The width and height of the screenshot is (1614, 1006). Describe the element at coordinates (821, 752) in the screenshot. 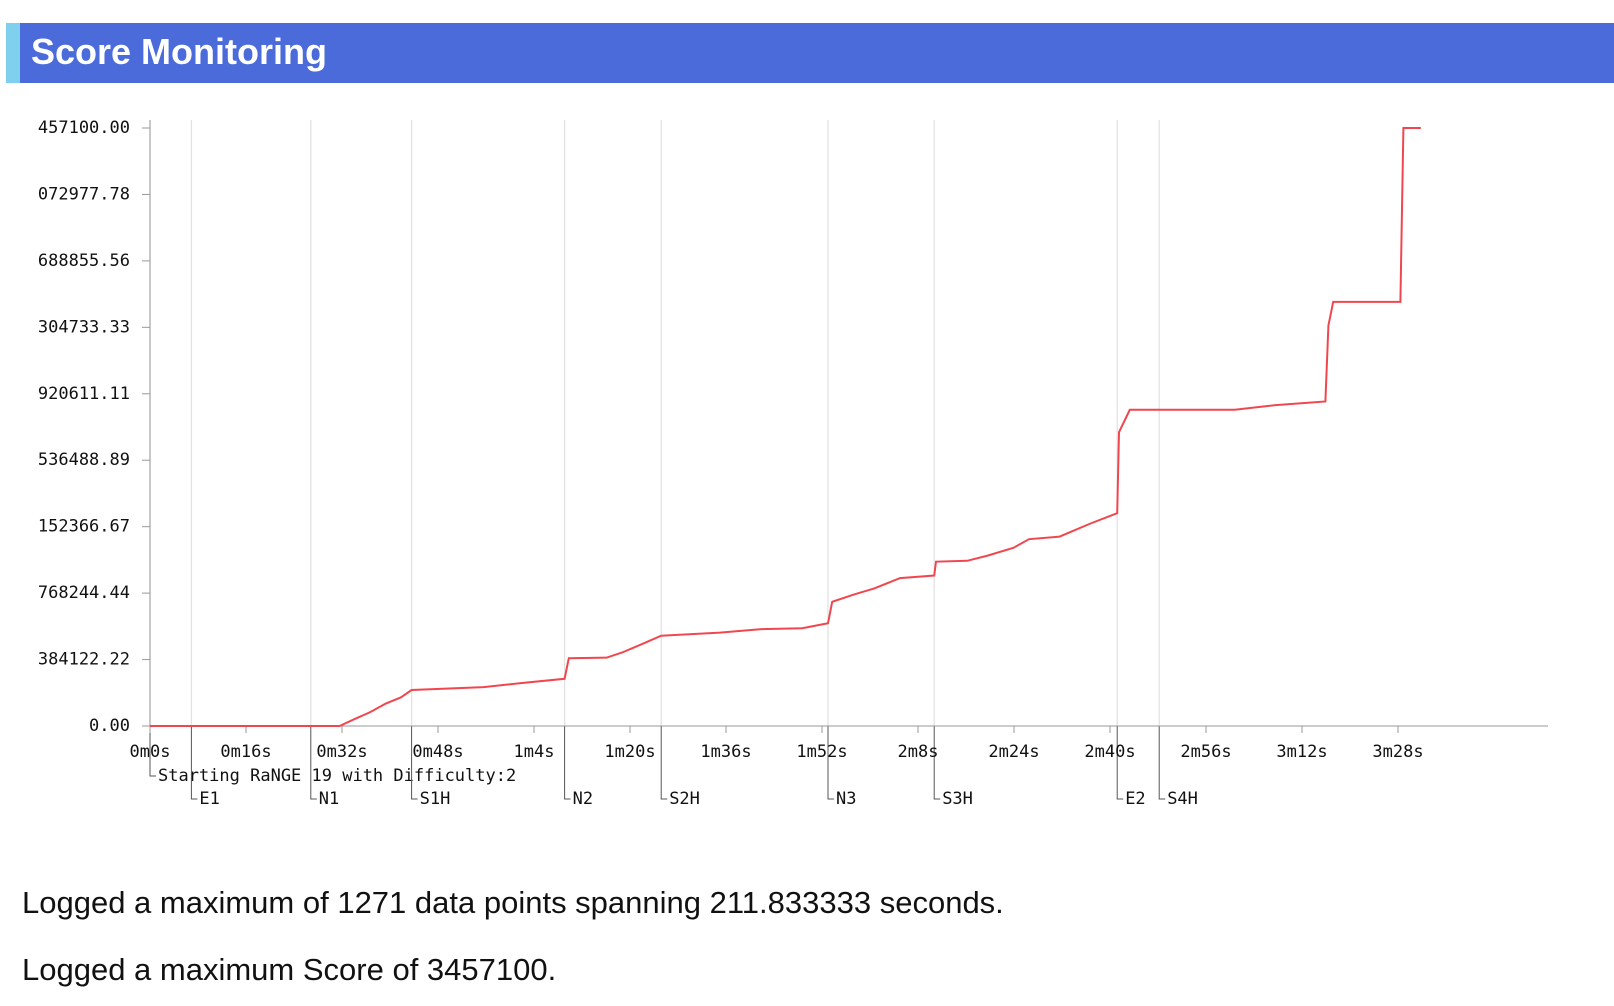

I see `x-tick-label: 1m52s` at that location.